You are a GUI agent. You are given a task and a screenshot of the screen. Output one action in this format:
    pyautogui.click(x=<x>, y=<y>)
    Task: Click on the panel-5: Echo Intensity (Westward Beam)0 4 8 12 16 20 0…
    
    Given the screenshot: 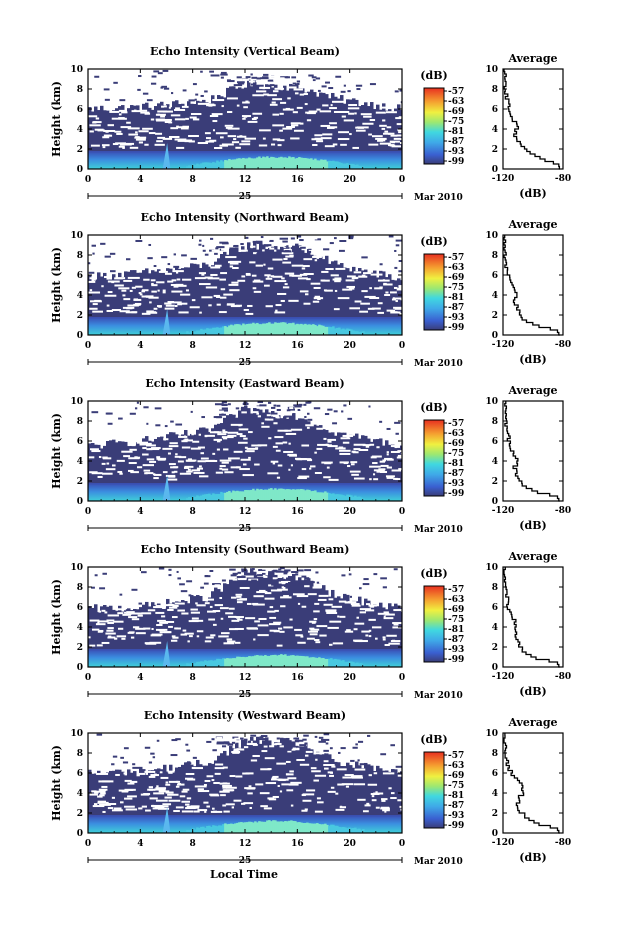 What is the action you would take?
    pyautogui.click(x=310, y=788)
    